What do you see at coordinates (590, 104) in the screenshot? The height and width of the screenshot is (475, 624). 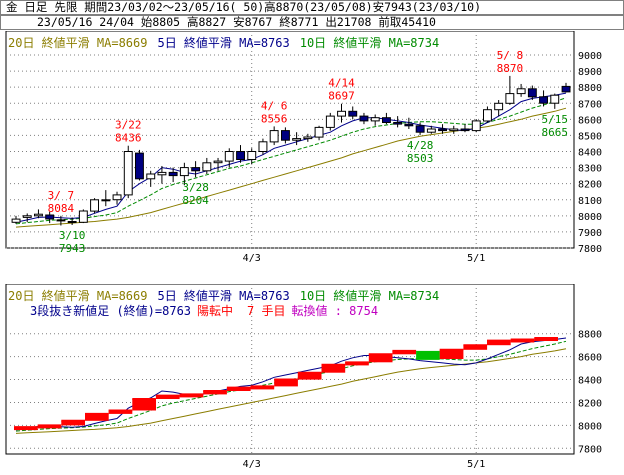 I see `y-tick-label: 8700` at bounding box center [590, 104].